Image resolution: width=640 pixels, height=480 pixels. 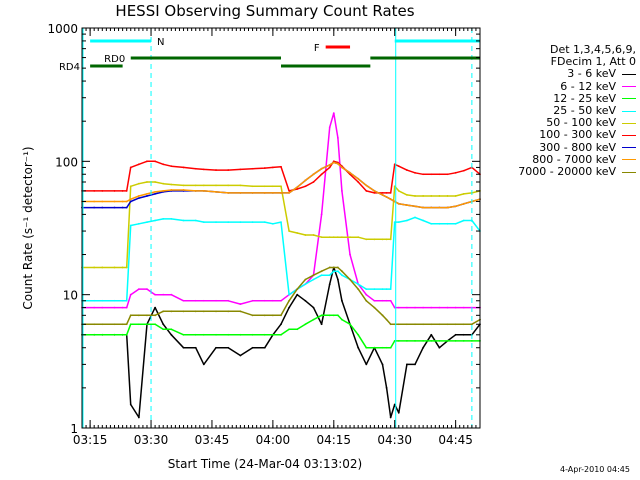 What do you see at coordinates (568, 135) in the screenshot?
I see `legend-item: 100 - 300 keV` at bounding box center [568, 135].